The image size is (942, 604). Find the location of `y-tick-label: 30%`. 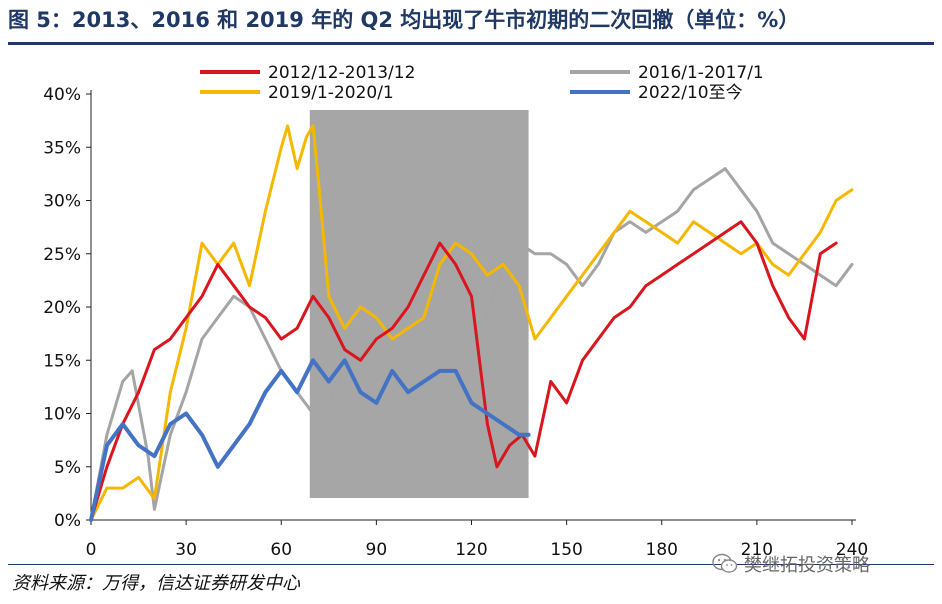

y-tick-label: 30% is located at coordinates (62, 202).